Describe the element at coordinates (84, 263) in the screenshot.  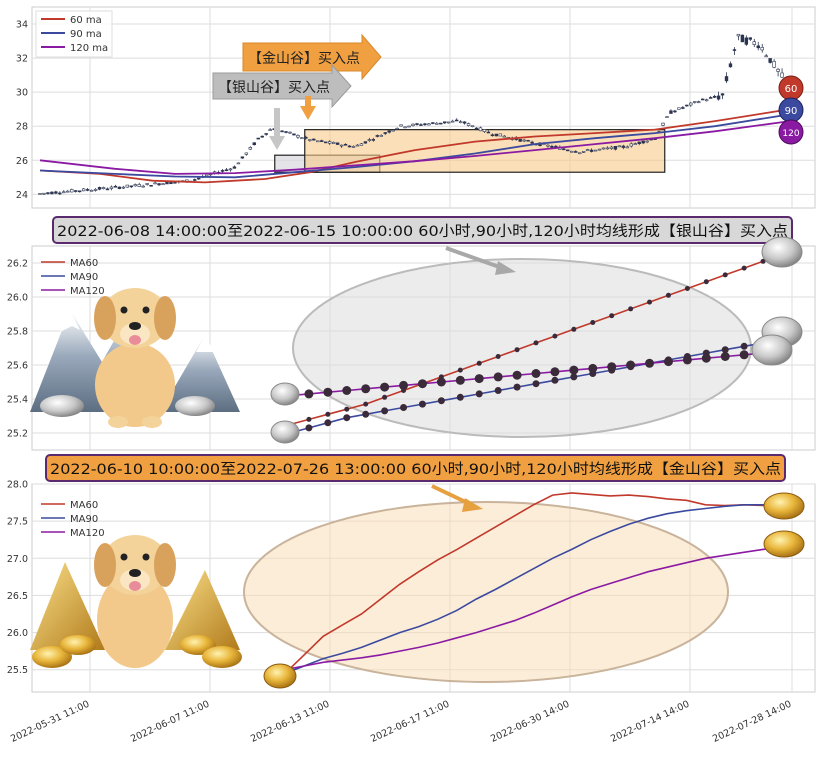
I see `legend-ma60-mid: MA60` at that location.